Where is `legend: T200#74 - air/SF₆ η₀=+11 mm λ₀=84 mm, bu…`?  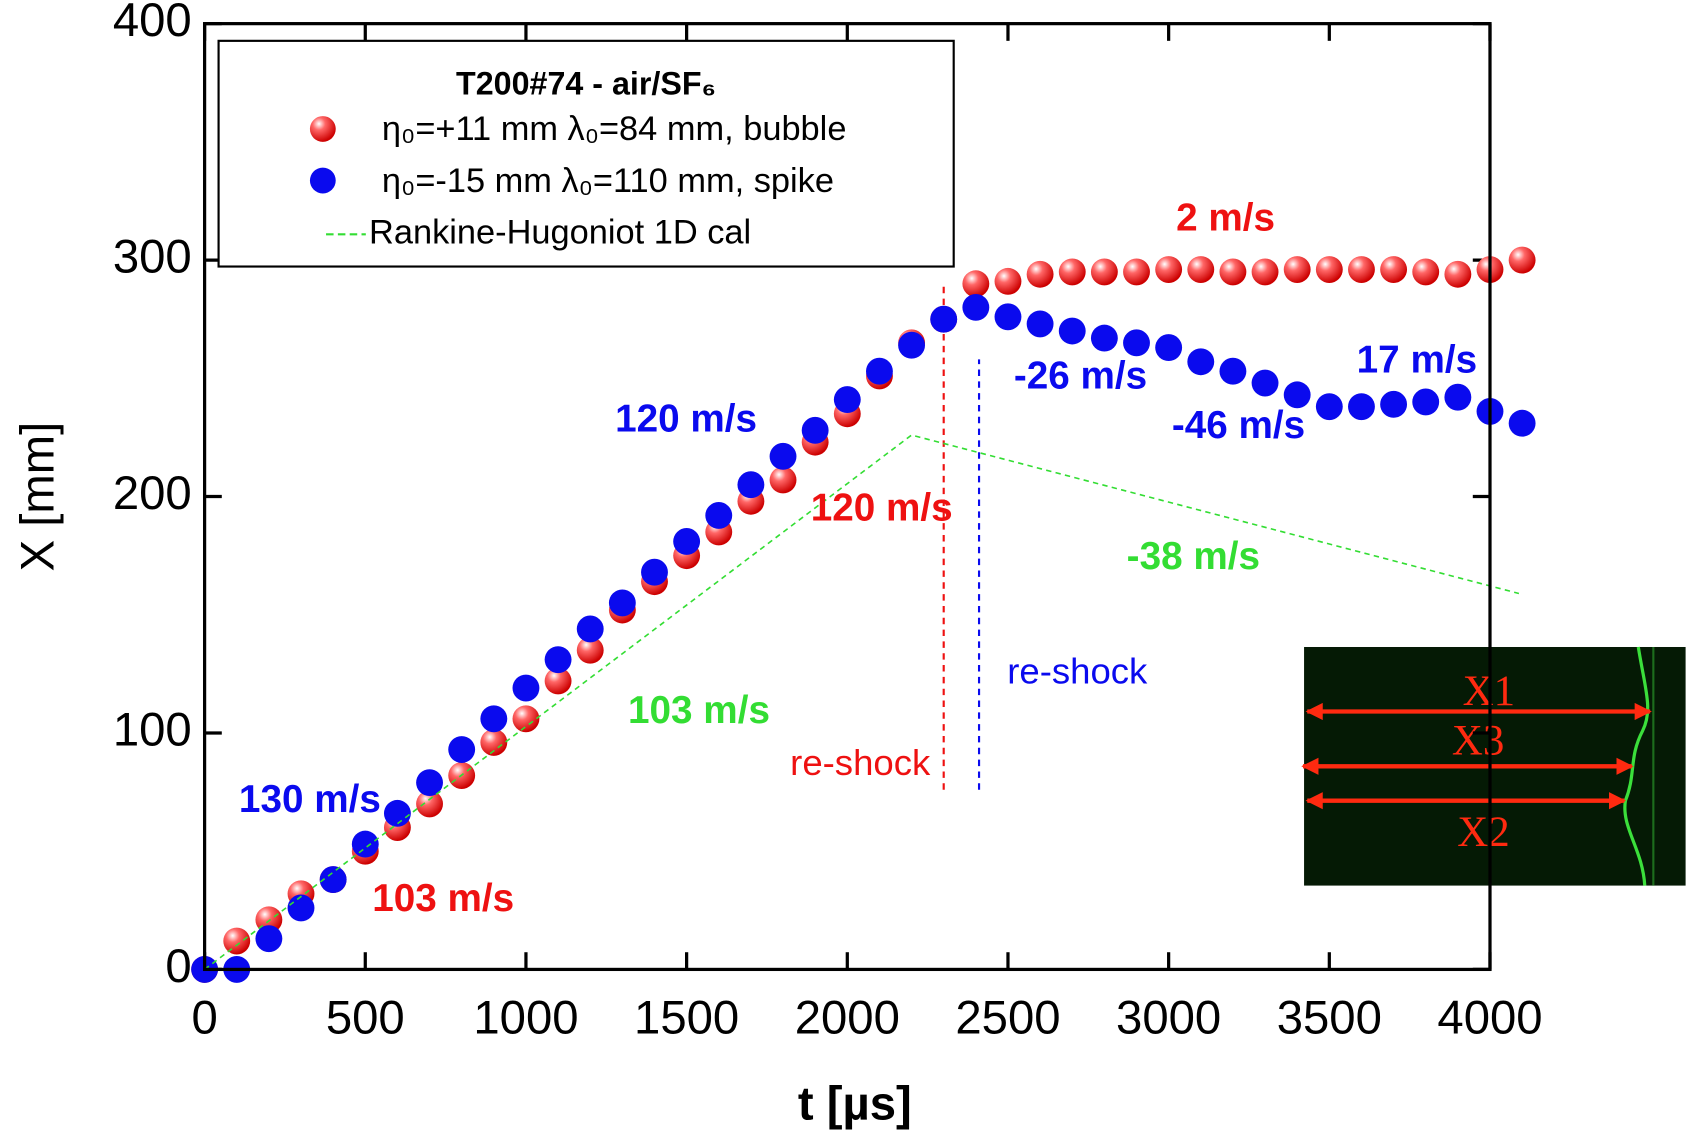 legend: T200#74 - air/SF₆ η₀=+11 mm λ₀=84 mm, bu… is located at coordinates (586, 153).